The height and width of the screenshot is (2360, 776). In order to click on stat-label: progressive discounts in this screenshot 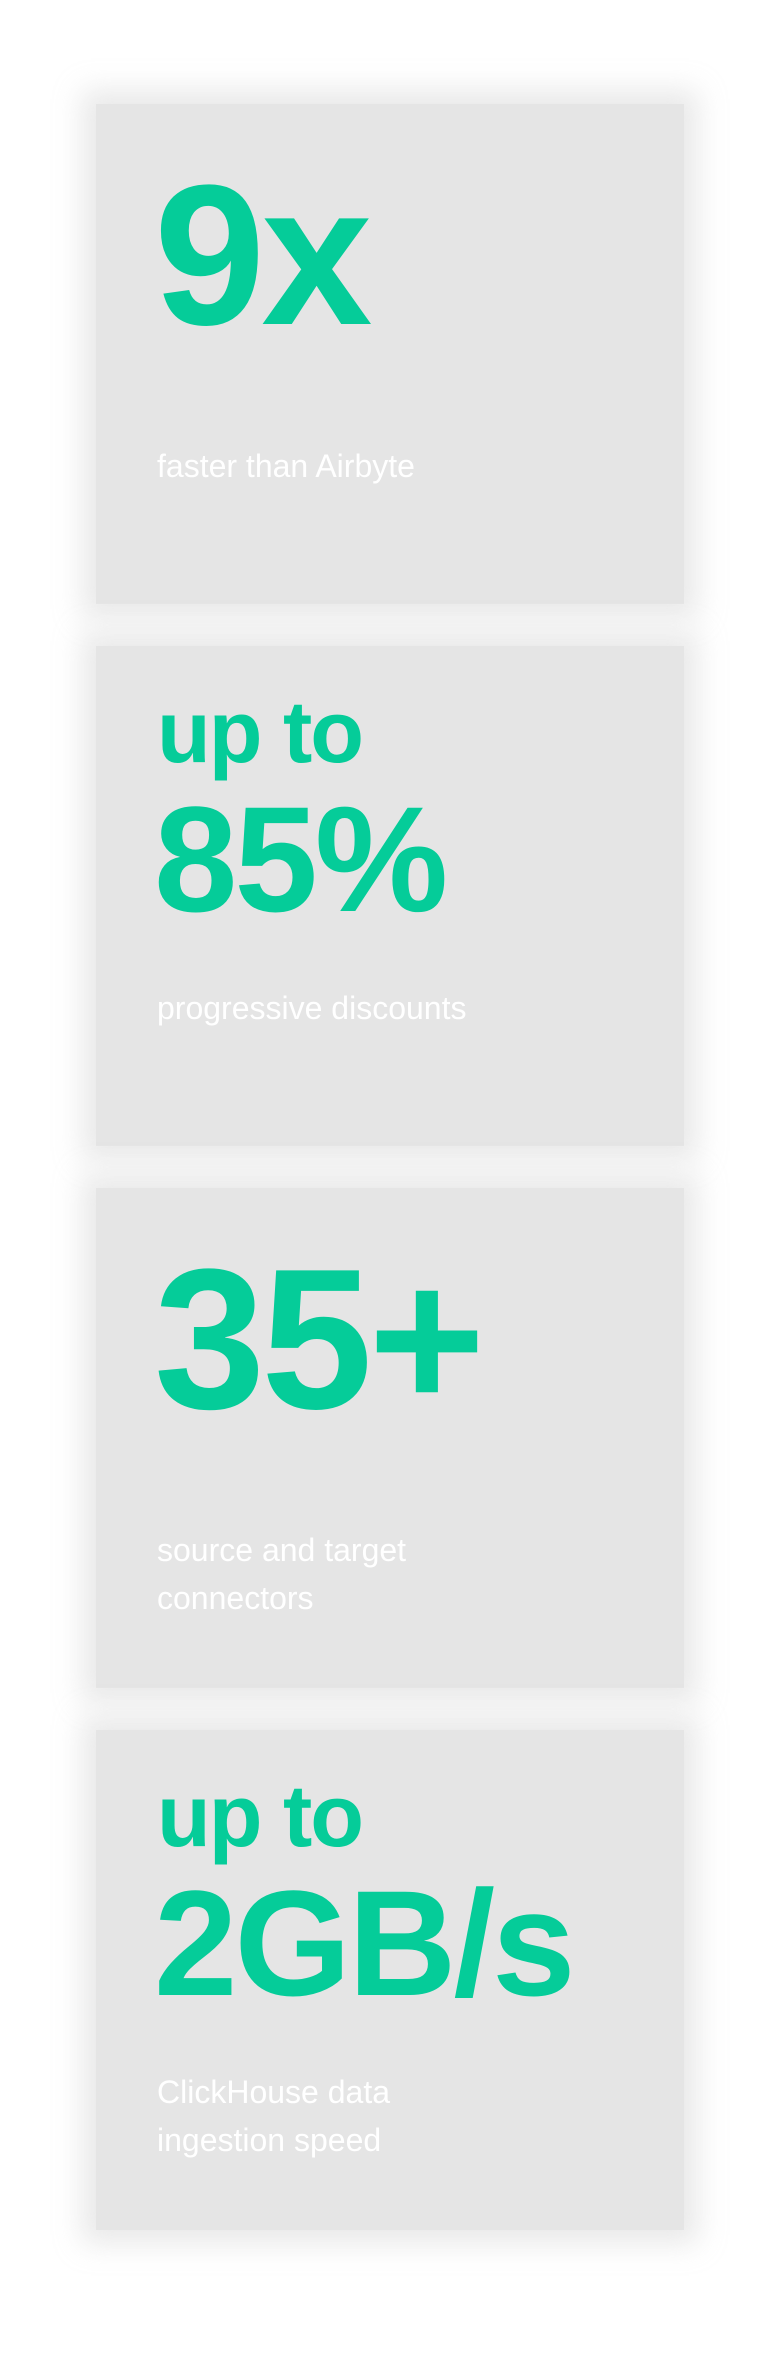, I will do `click(312, 1008)`.